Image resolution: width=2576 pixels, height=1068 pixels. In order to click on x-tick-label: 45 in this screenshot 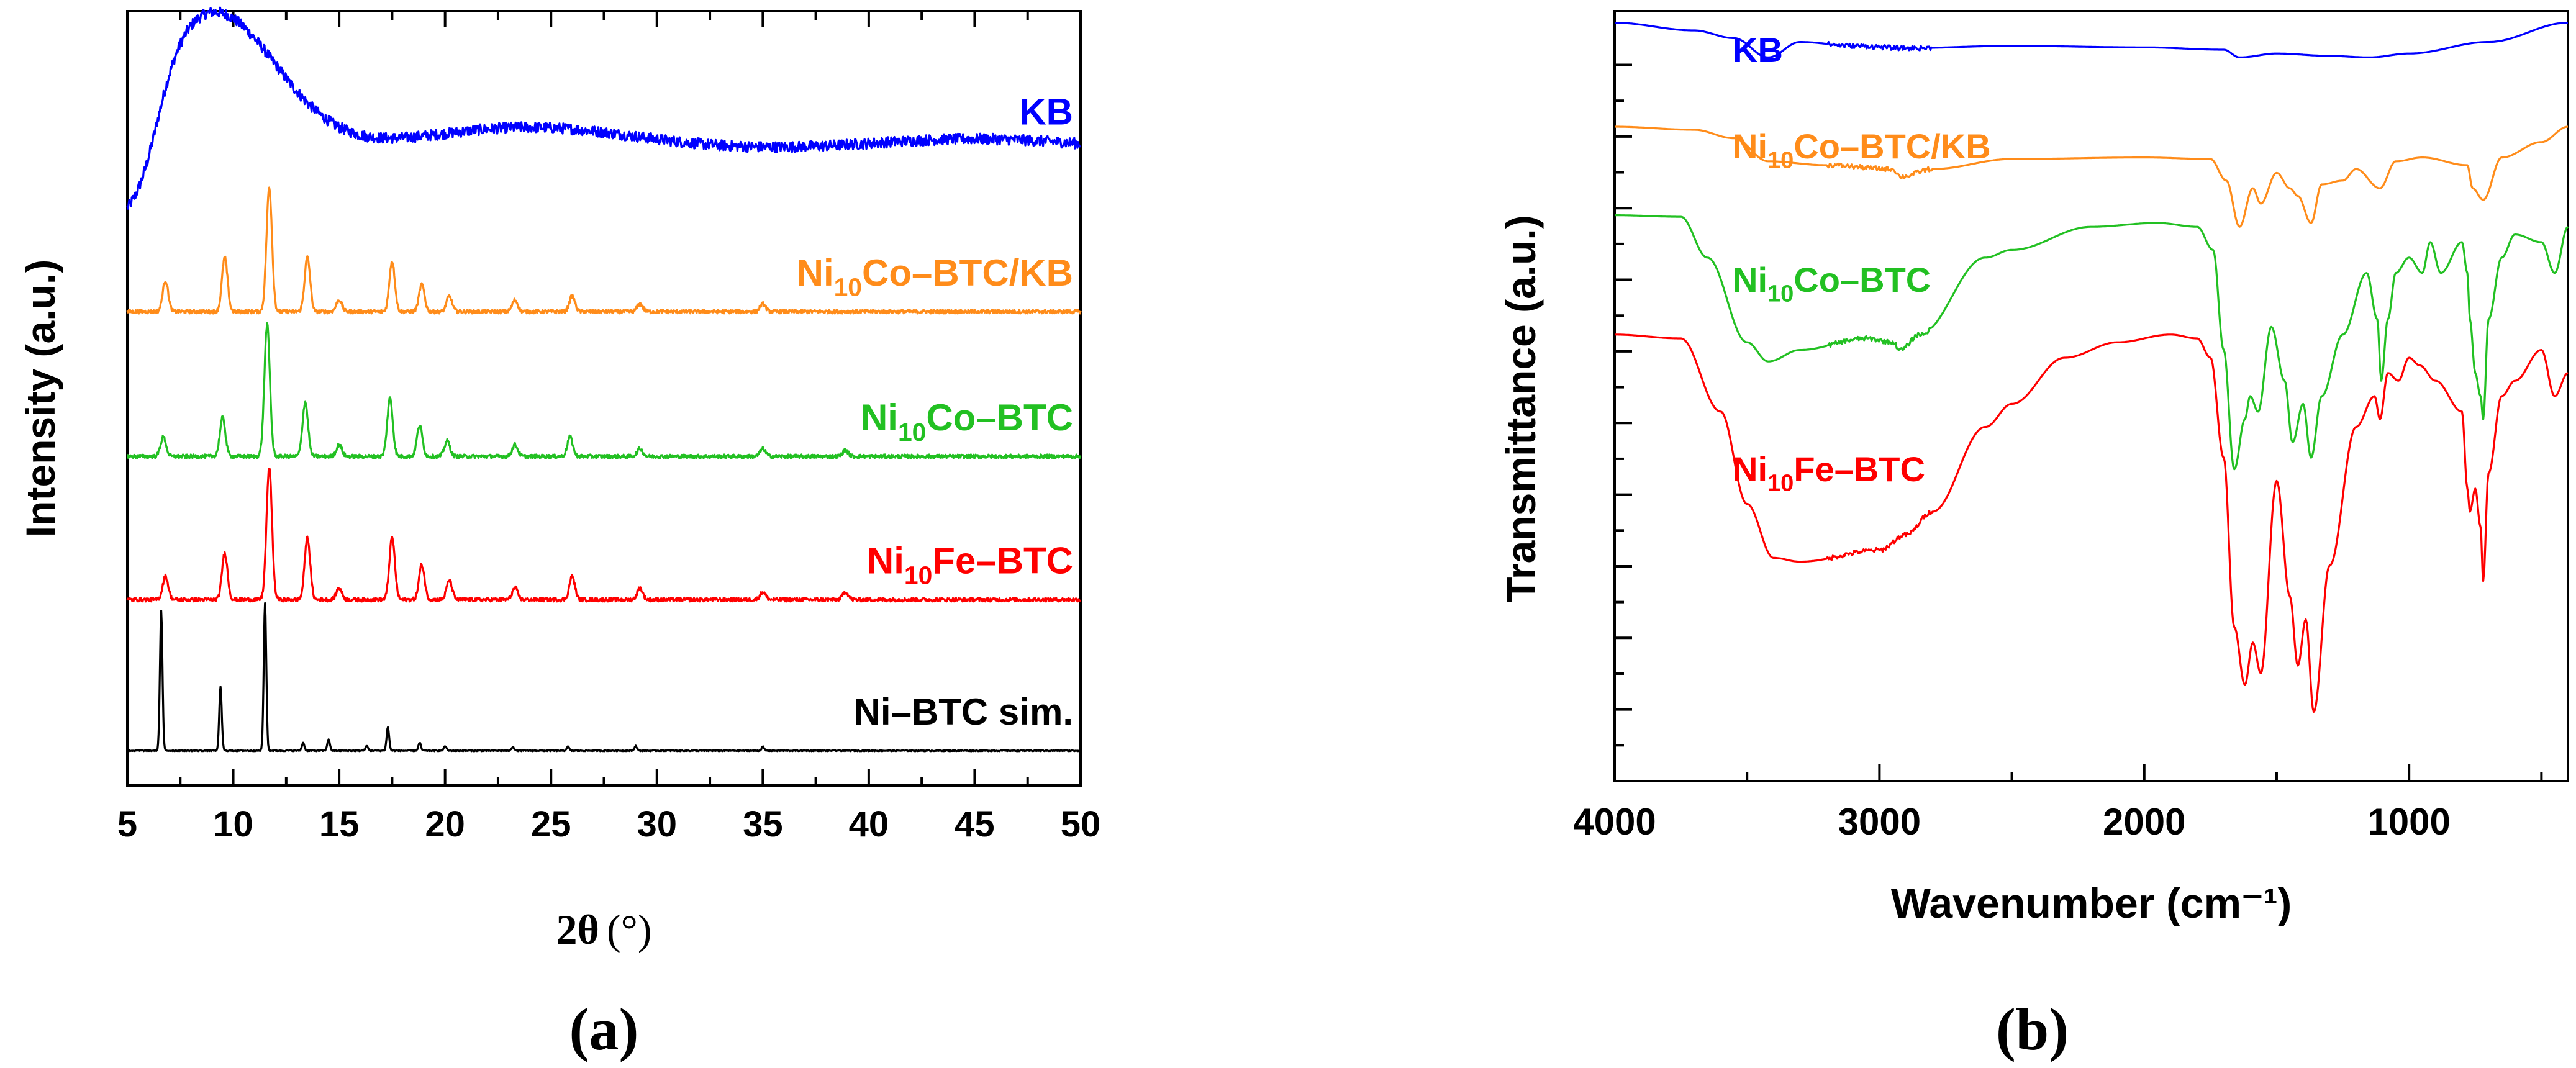, I will do `click(975, 824)`.